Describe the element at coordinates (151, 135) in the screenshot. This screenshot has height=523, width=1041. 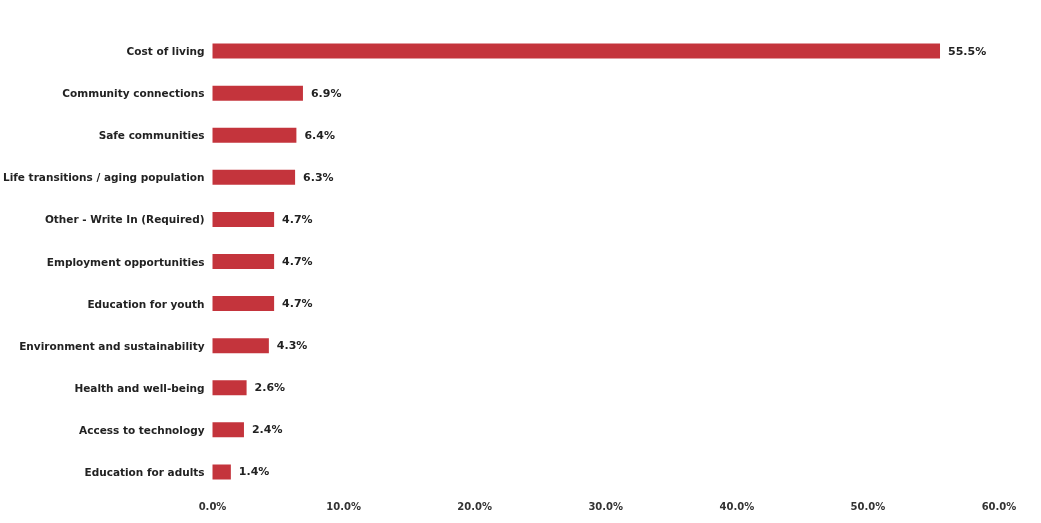
I see `y-tick-label: Safe communities` at that location.